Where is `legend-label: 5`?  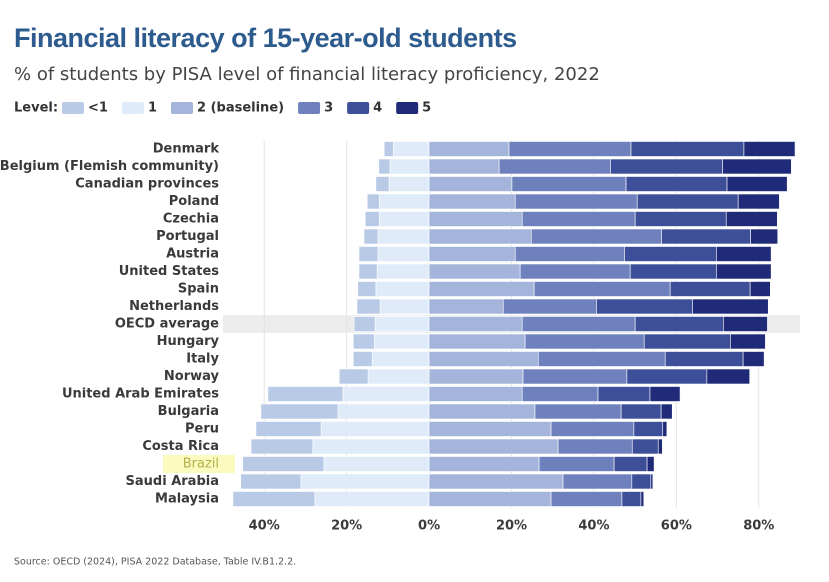 legend-label: 5 is located at coordinates (426, 108).